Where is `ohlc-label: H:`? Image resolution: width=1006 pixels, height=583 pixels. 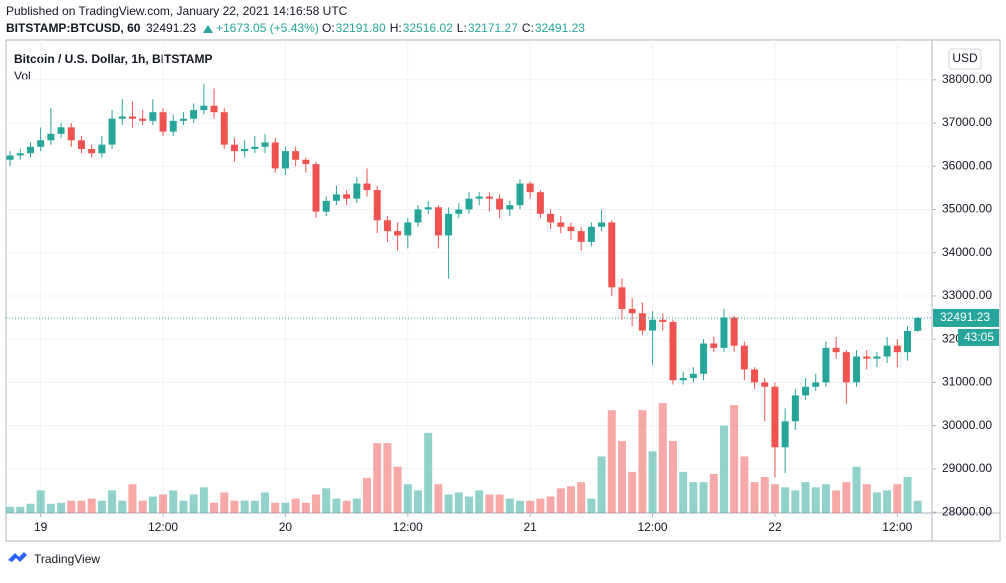 ohlc-label: H: is located at coordinates (396, 28).